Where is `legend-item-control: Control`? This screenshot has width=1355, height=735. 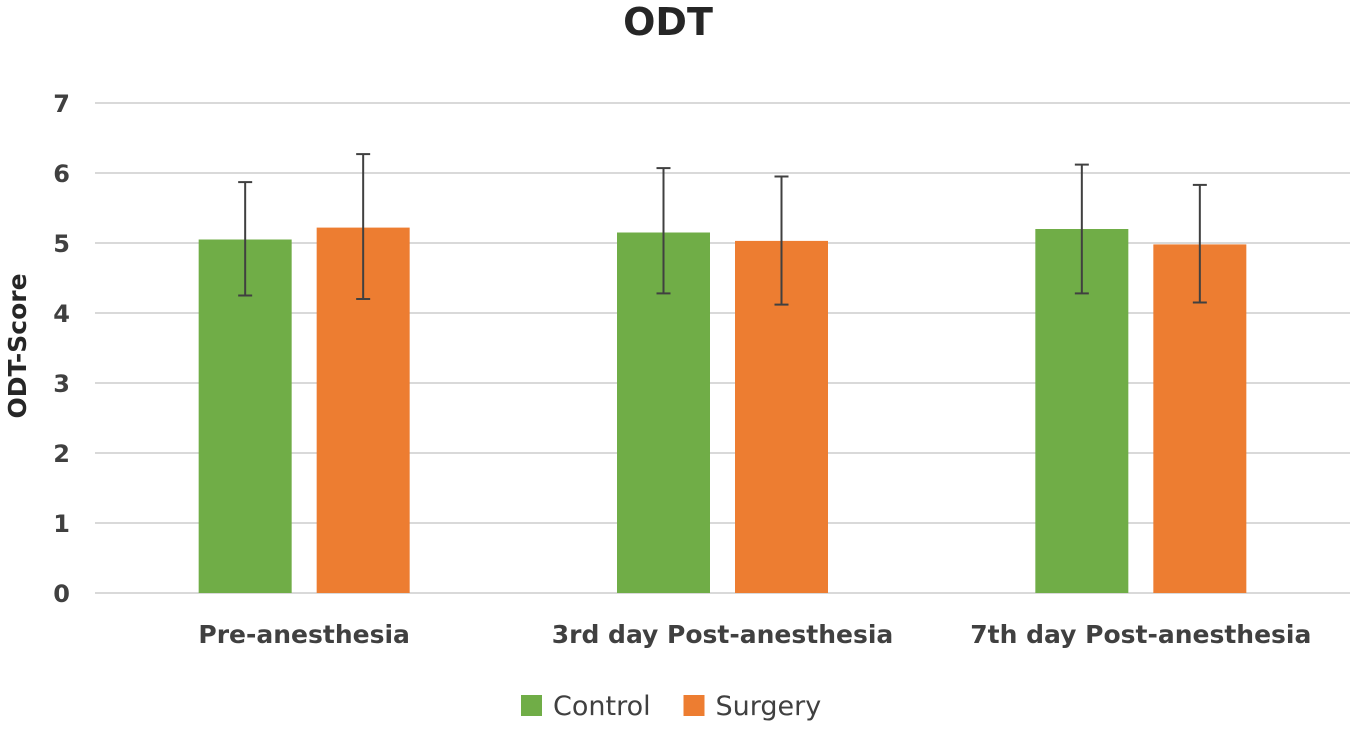 legend-item-control: Control is located at coordinates (586, 706).